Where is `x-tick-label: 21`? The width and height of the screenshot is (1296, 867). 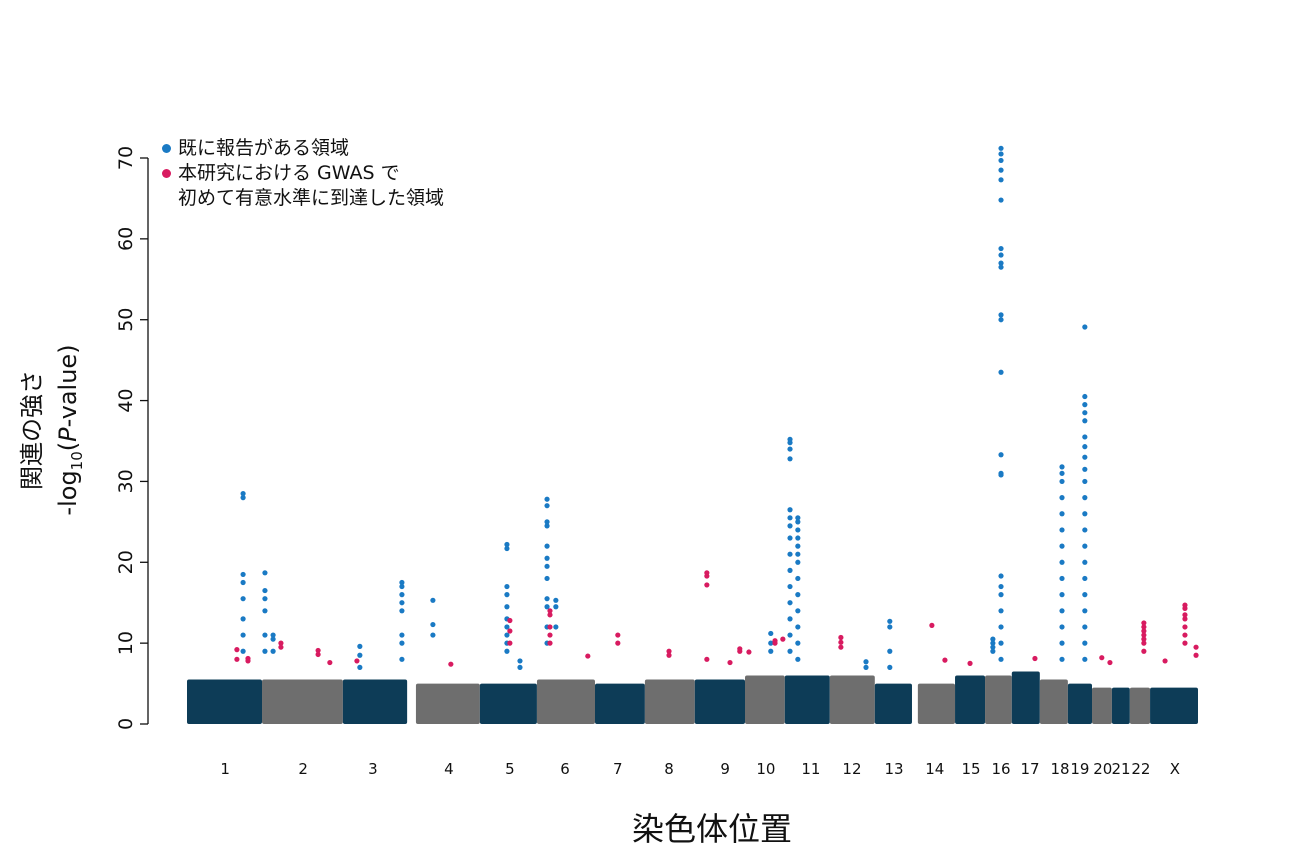
x-tick-label: 21 is located at coordinates (1120, 769).